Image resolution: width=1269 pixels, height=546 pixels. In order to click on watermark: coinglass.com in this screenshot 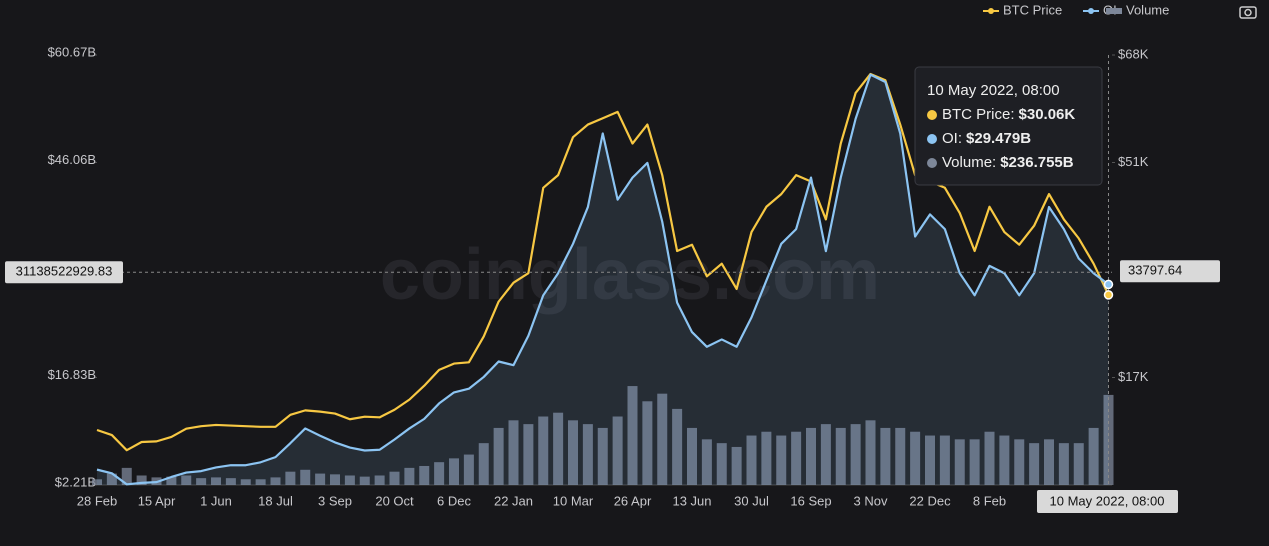, I will do `click(630, 275)`.